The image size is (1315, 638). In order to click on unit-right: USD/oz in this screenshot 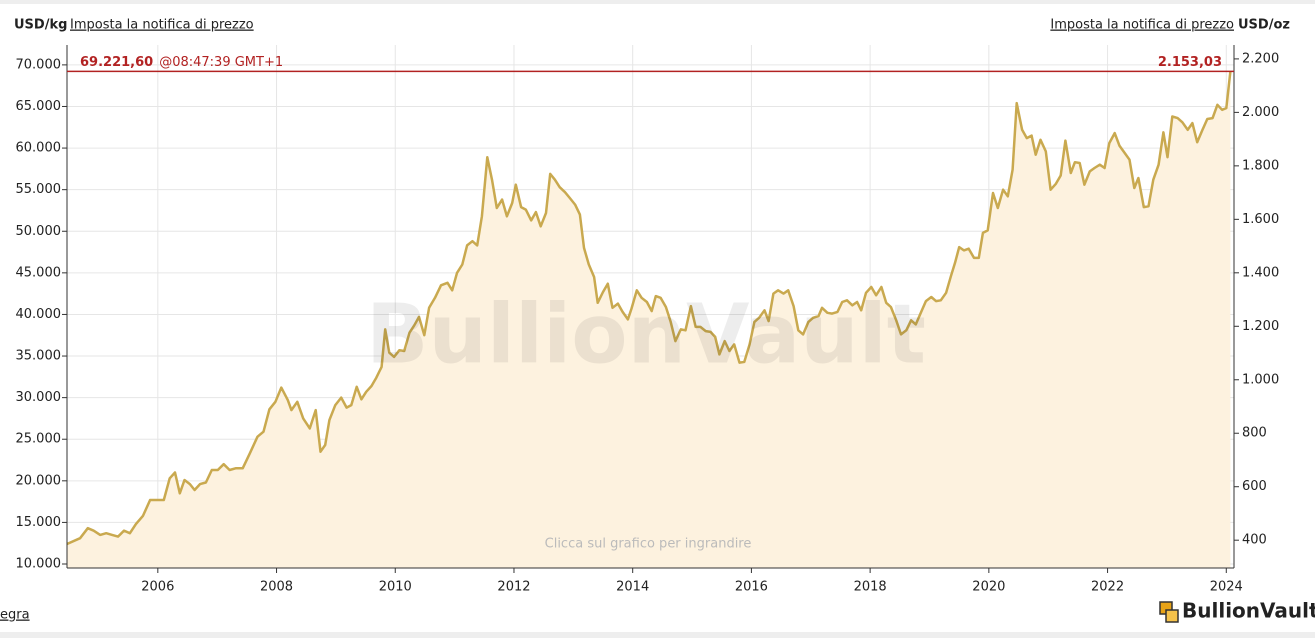, I will do `click(1264, 25)`.